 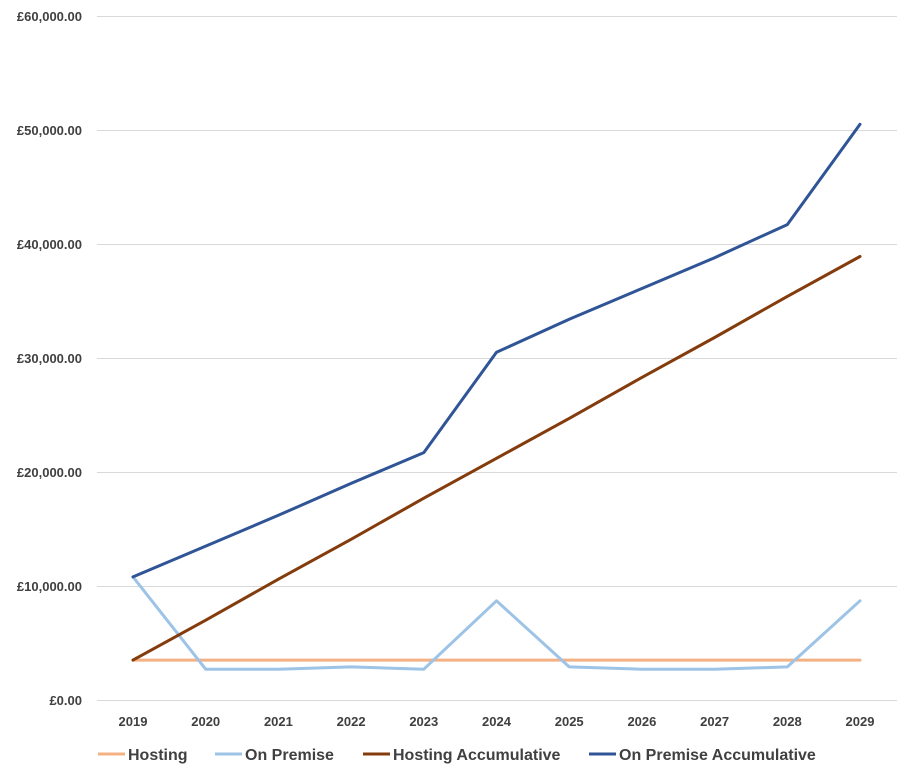 What do you see at coordinates (205, 721) in the screenshot?
I see `x-tick-label: 2020` at bounding box center [205, 721].